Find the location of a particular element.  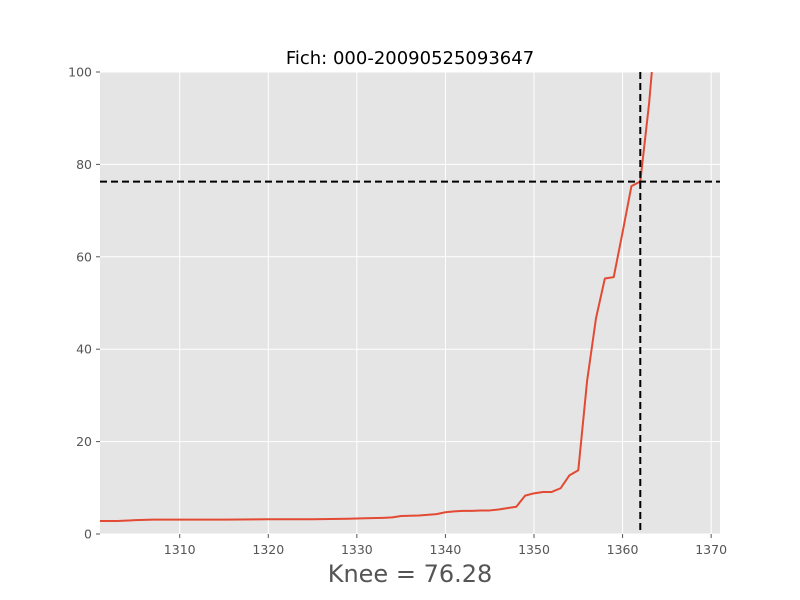

y-axis-ticks: 0 20 40 60 80 100 is located at coordinates (84, 303).